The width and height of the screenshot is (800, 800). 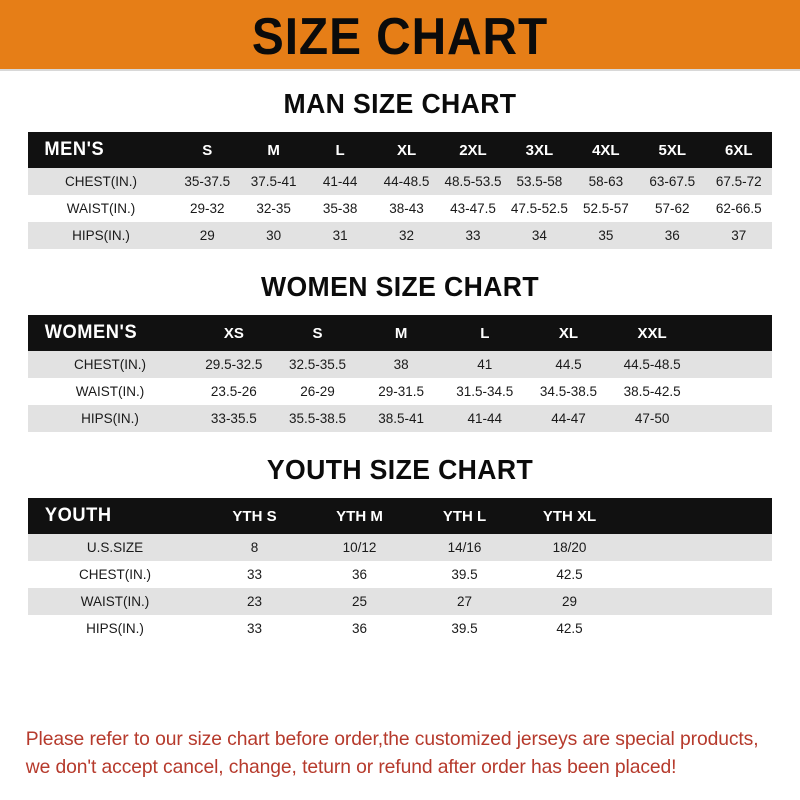 What do you see at coordinates (101, 181) in the screenshot?
I see `row-label-chest: CHEST(IN.)` at bounding box center [101, 181].